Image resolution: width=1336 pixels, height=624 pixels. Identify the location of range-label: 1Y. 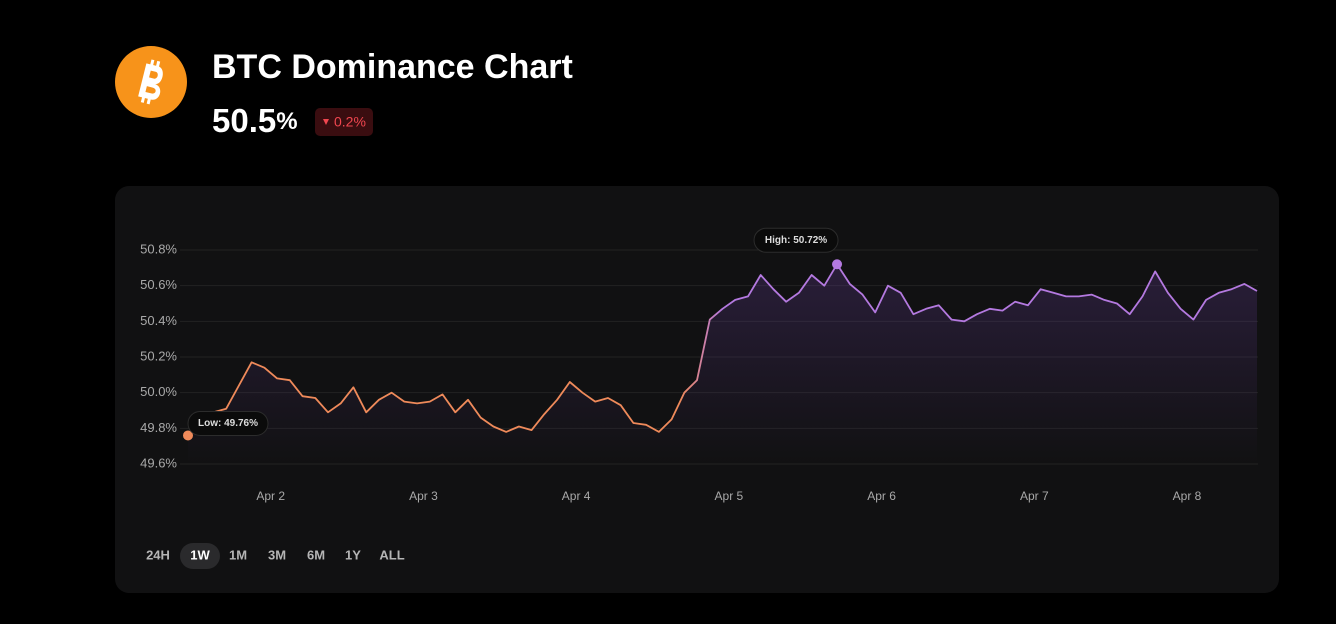
(353, 554).